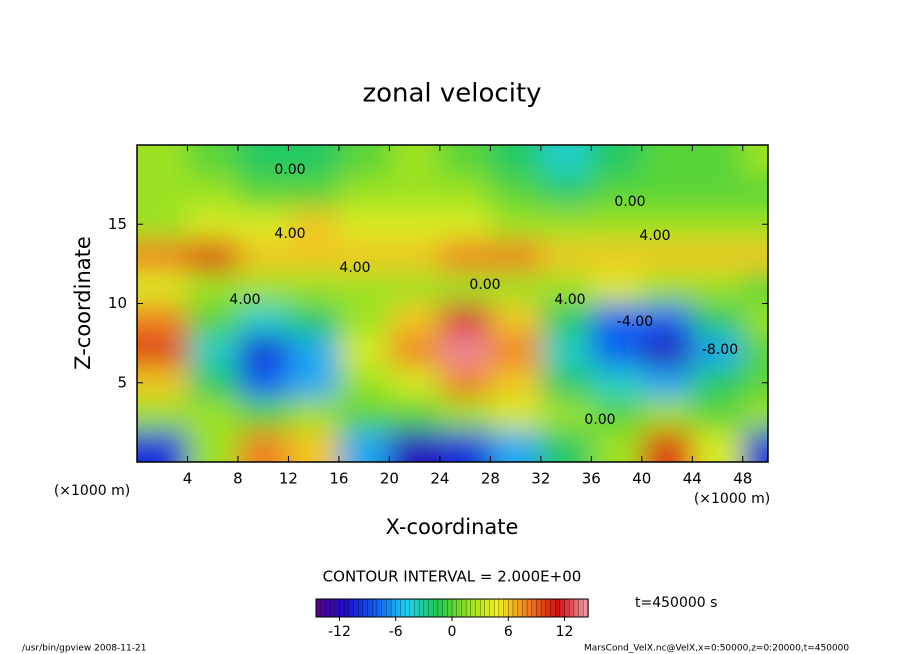 This screenshot has height=654, width=904. Describe the element at coordinates (742, 479) in the screenshot. I see `x-tick-label: 48` at that location.